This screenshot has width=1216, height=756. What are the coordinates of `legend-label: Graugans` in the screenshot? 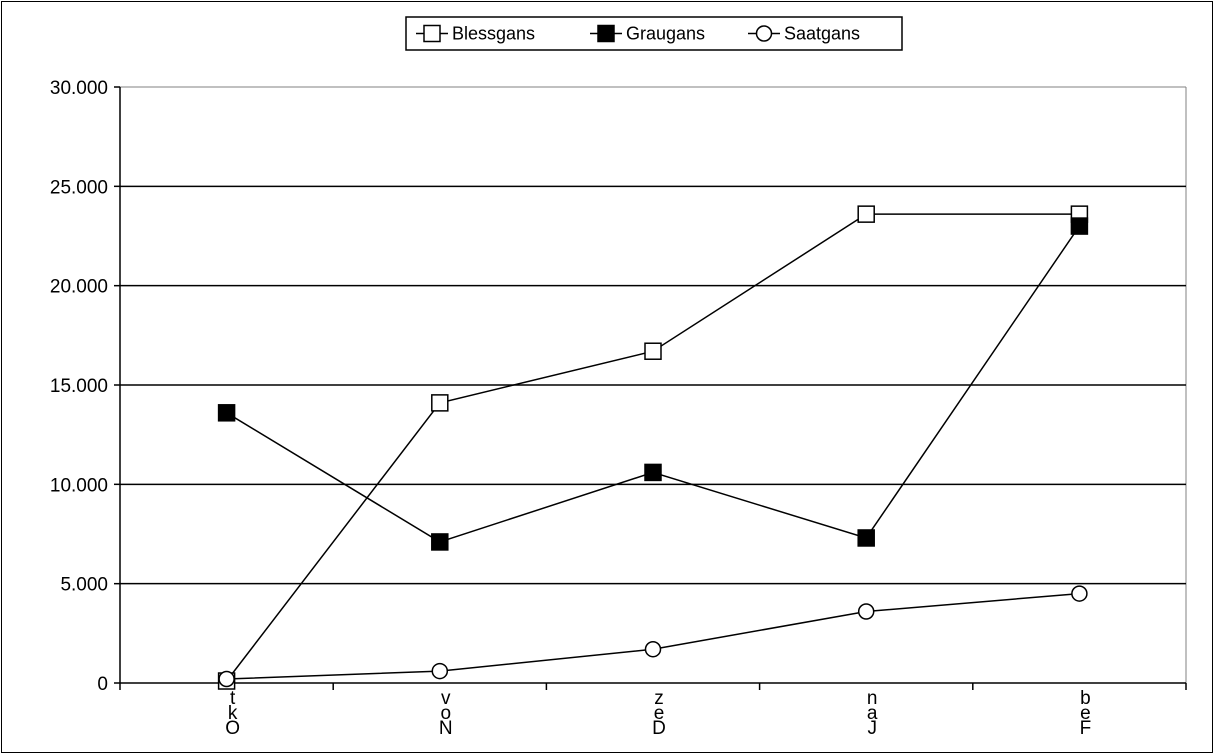 It's located at (665, 34).